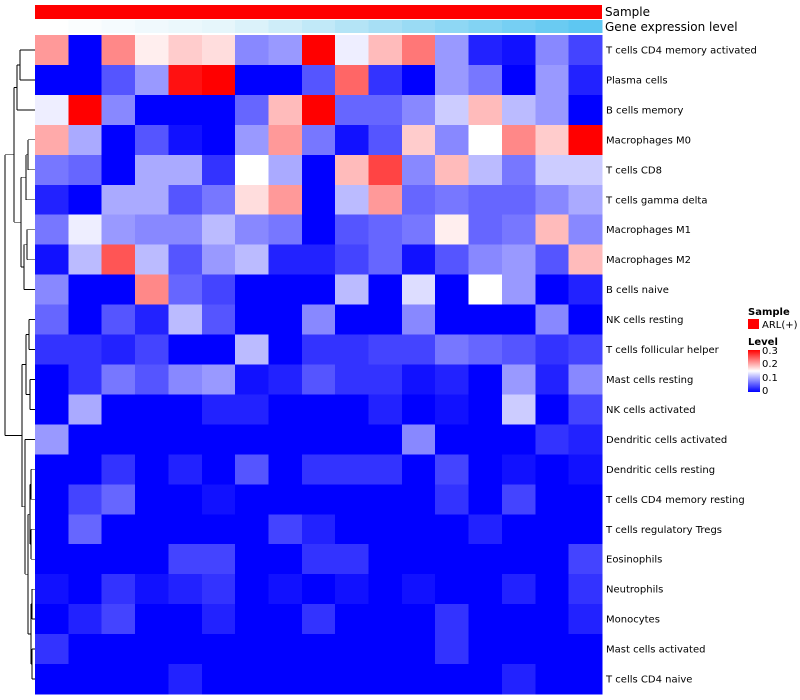 This screenshot has width=800, height=700. What do you see at coordinates (675, 500) in the screenshot?
I see `row-label: T cells CD4 memory resting` at bounding box center [675, 500].